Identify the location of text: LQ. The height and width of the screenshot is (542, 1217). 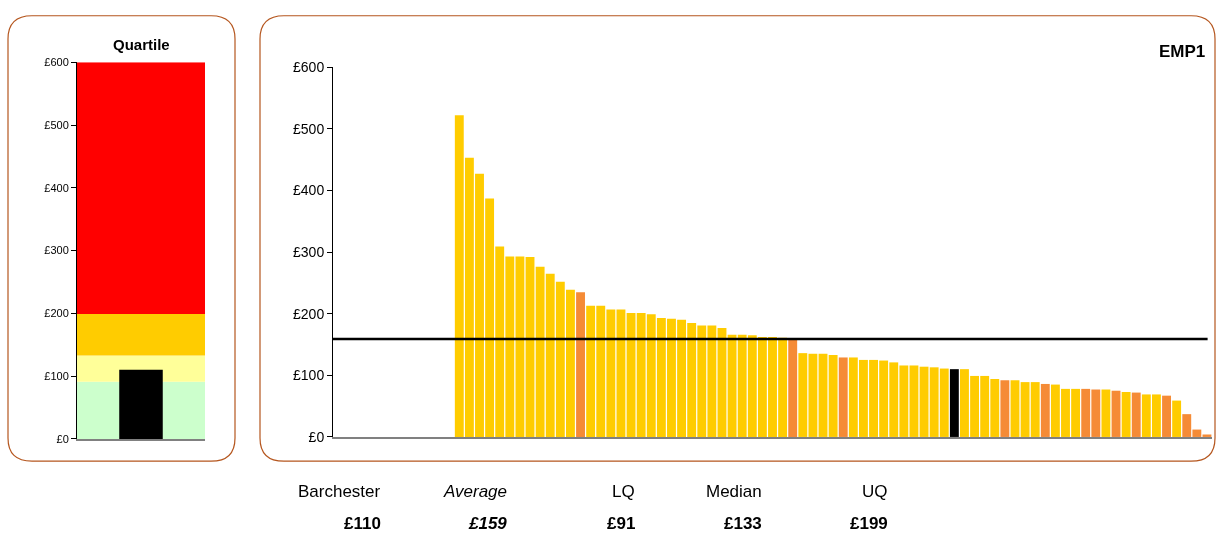
(623, 491).